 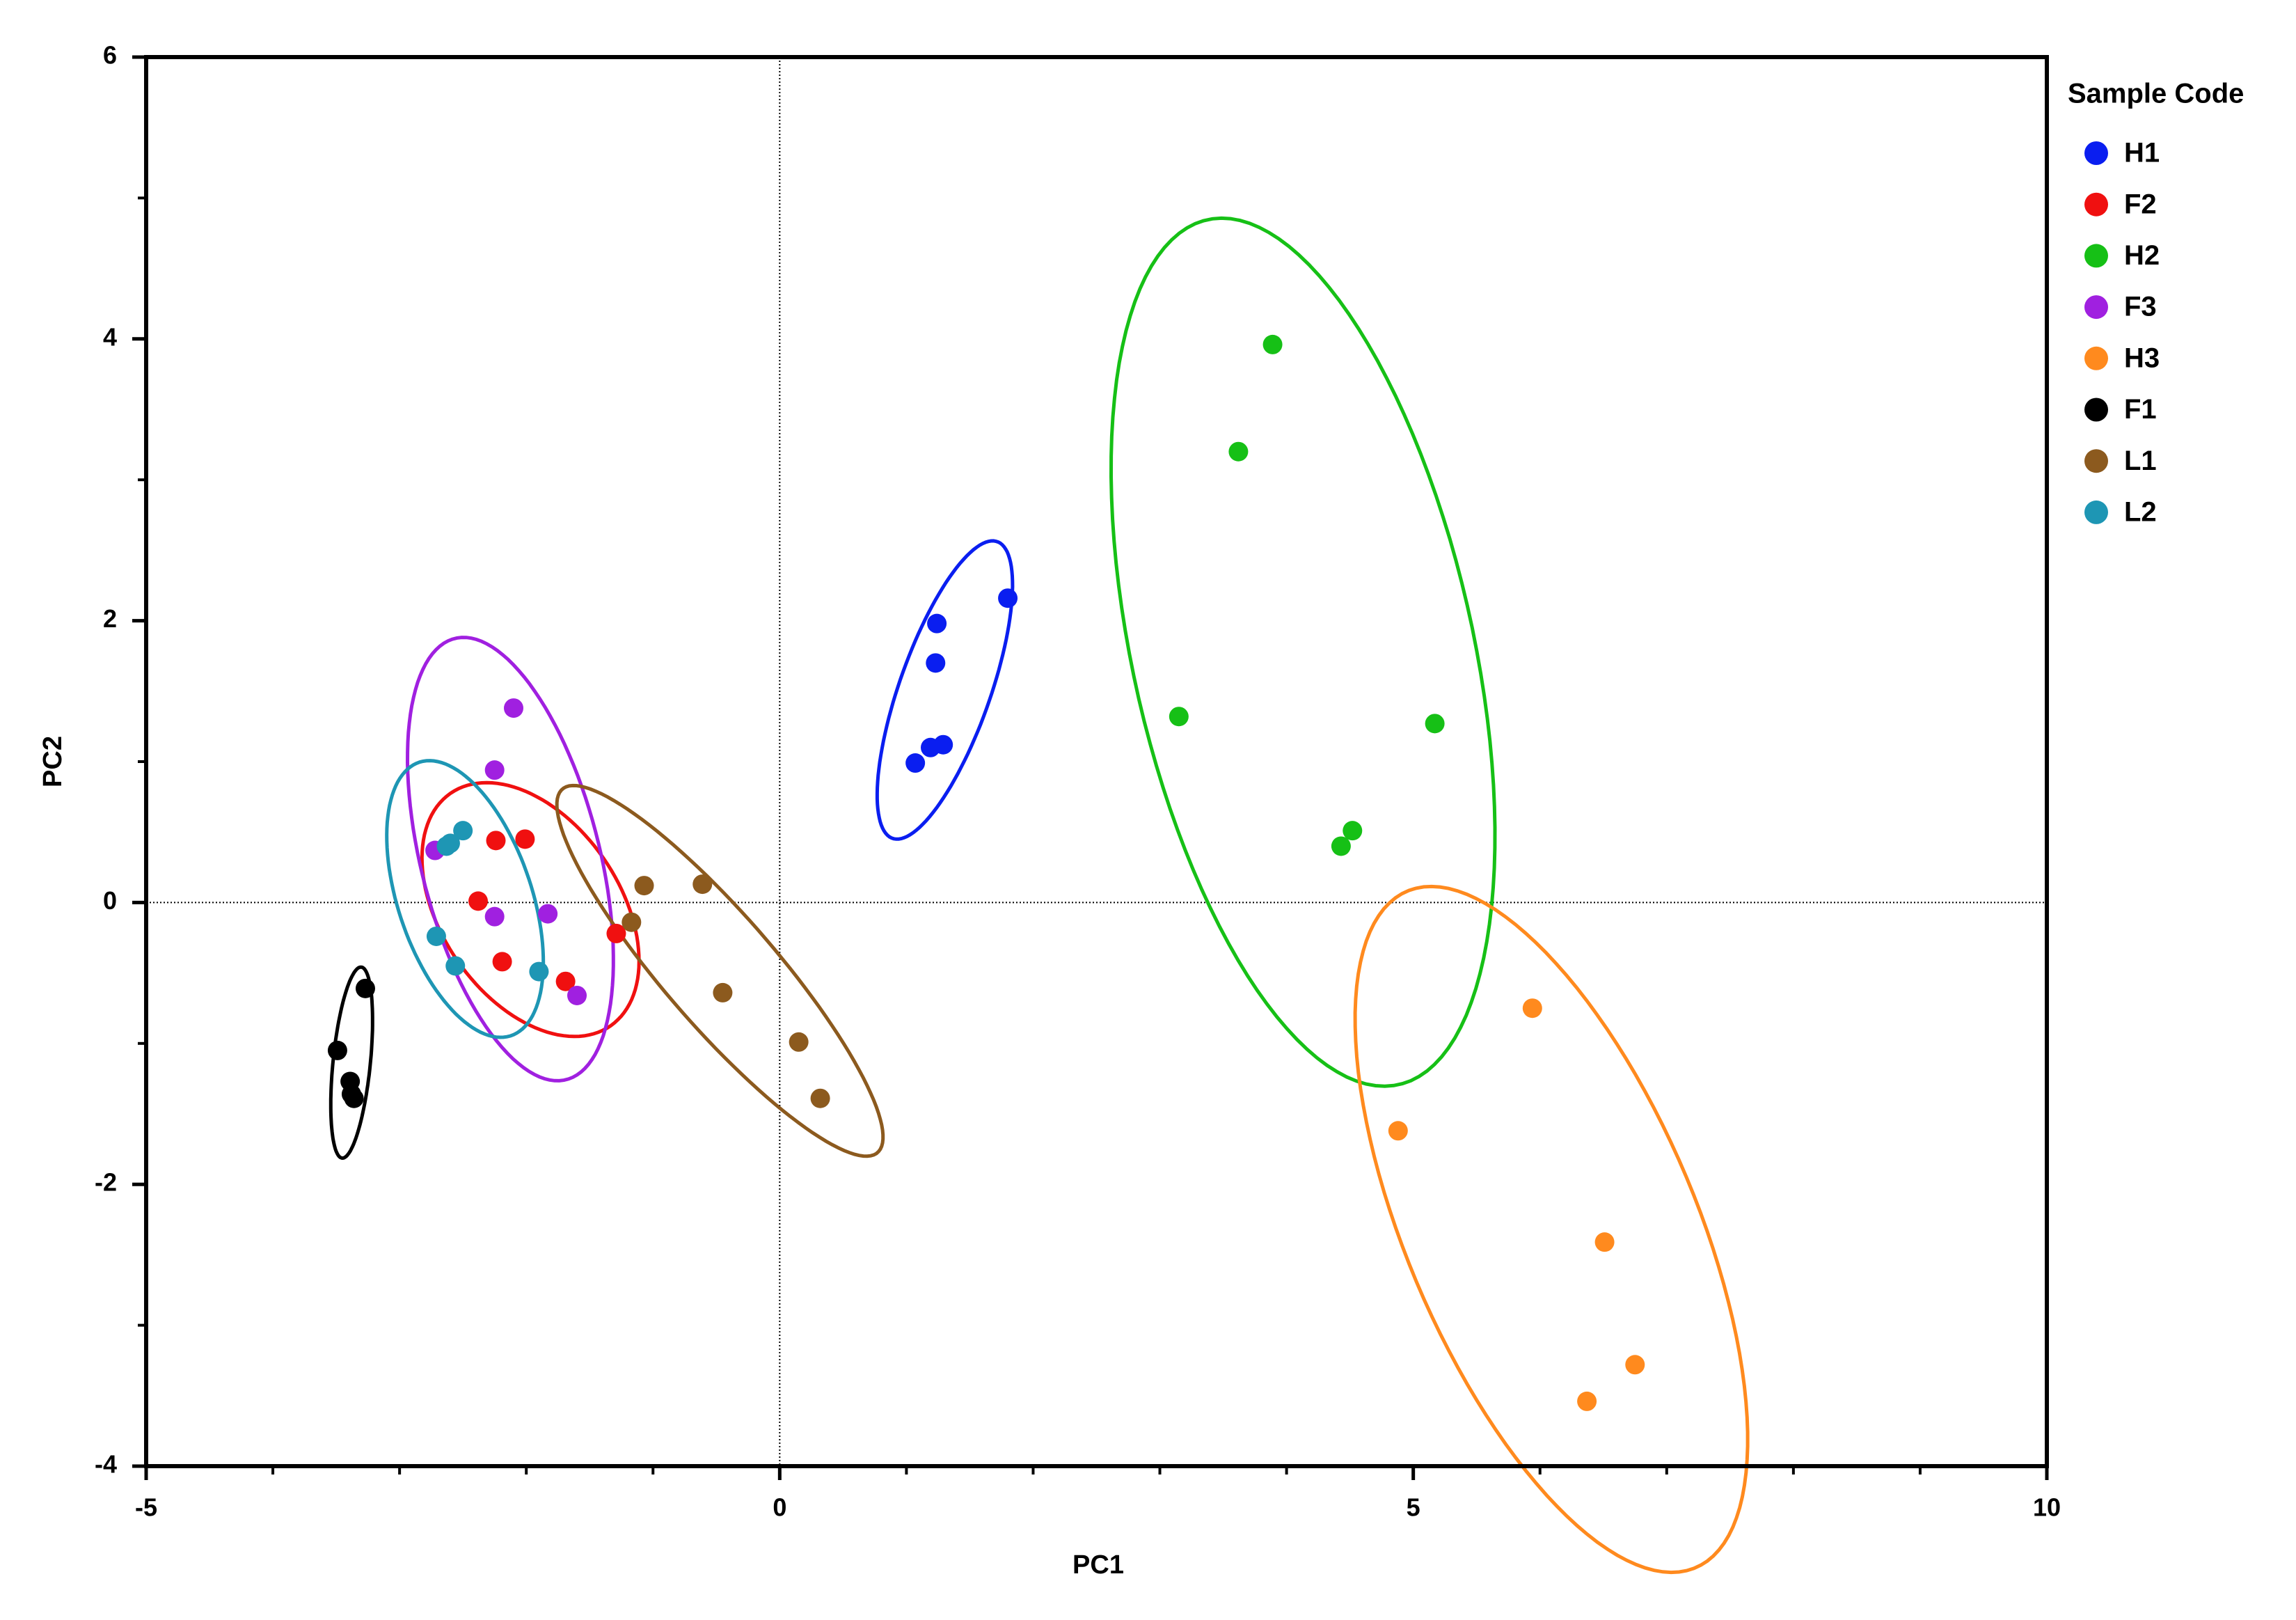 What do you see at coordinates (2156, 94) in the screenshot?
I see `legend-title: Sample Code` at bounding box center [2156, 94].